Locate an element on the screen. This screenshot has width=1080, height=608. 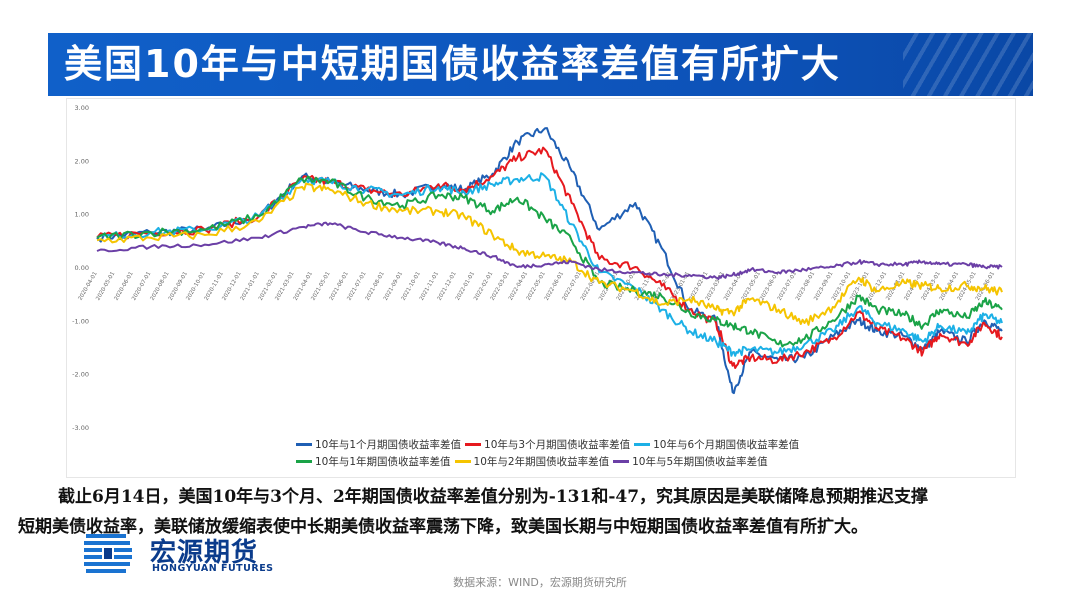
page-title: 美国10年与中短期国债收益率差值有所扩大 is located at coordinates (452, 64).